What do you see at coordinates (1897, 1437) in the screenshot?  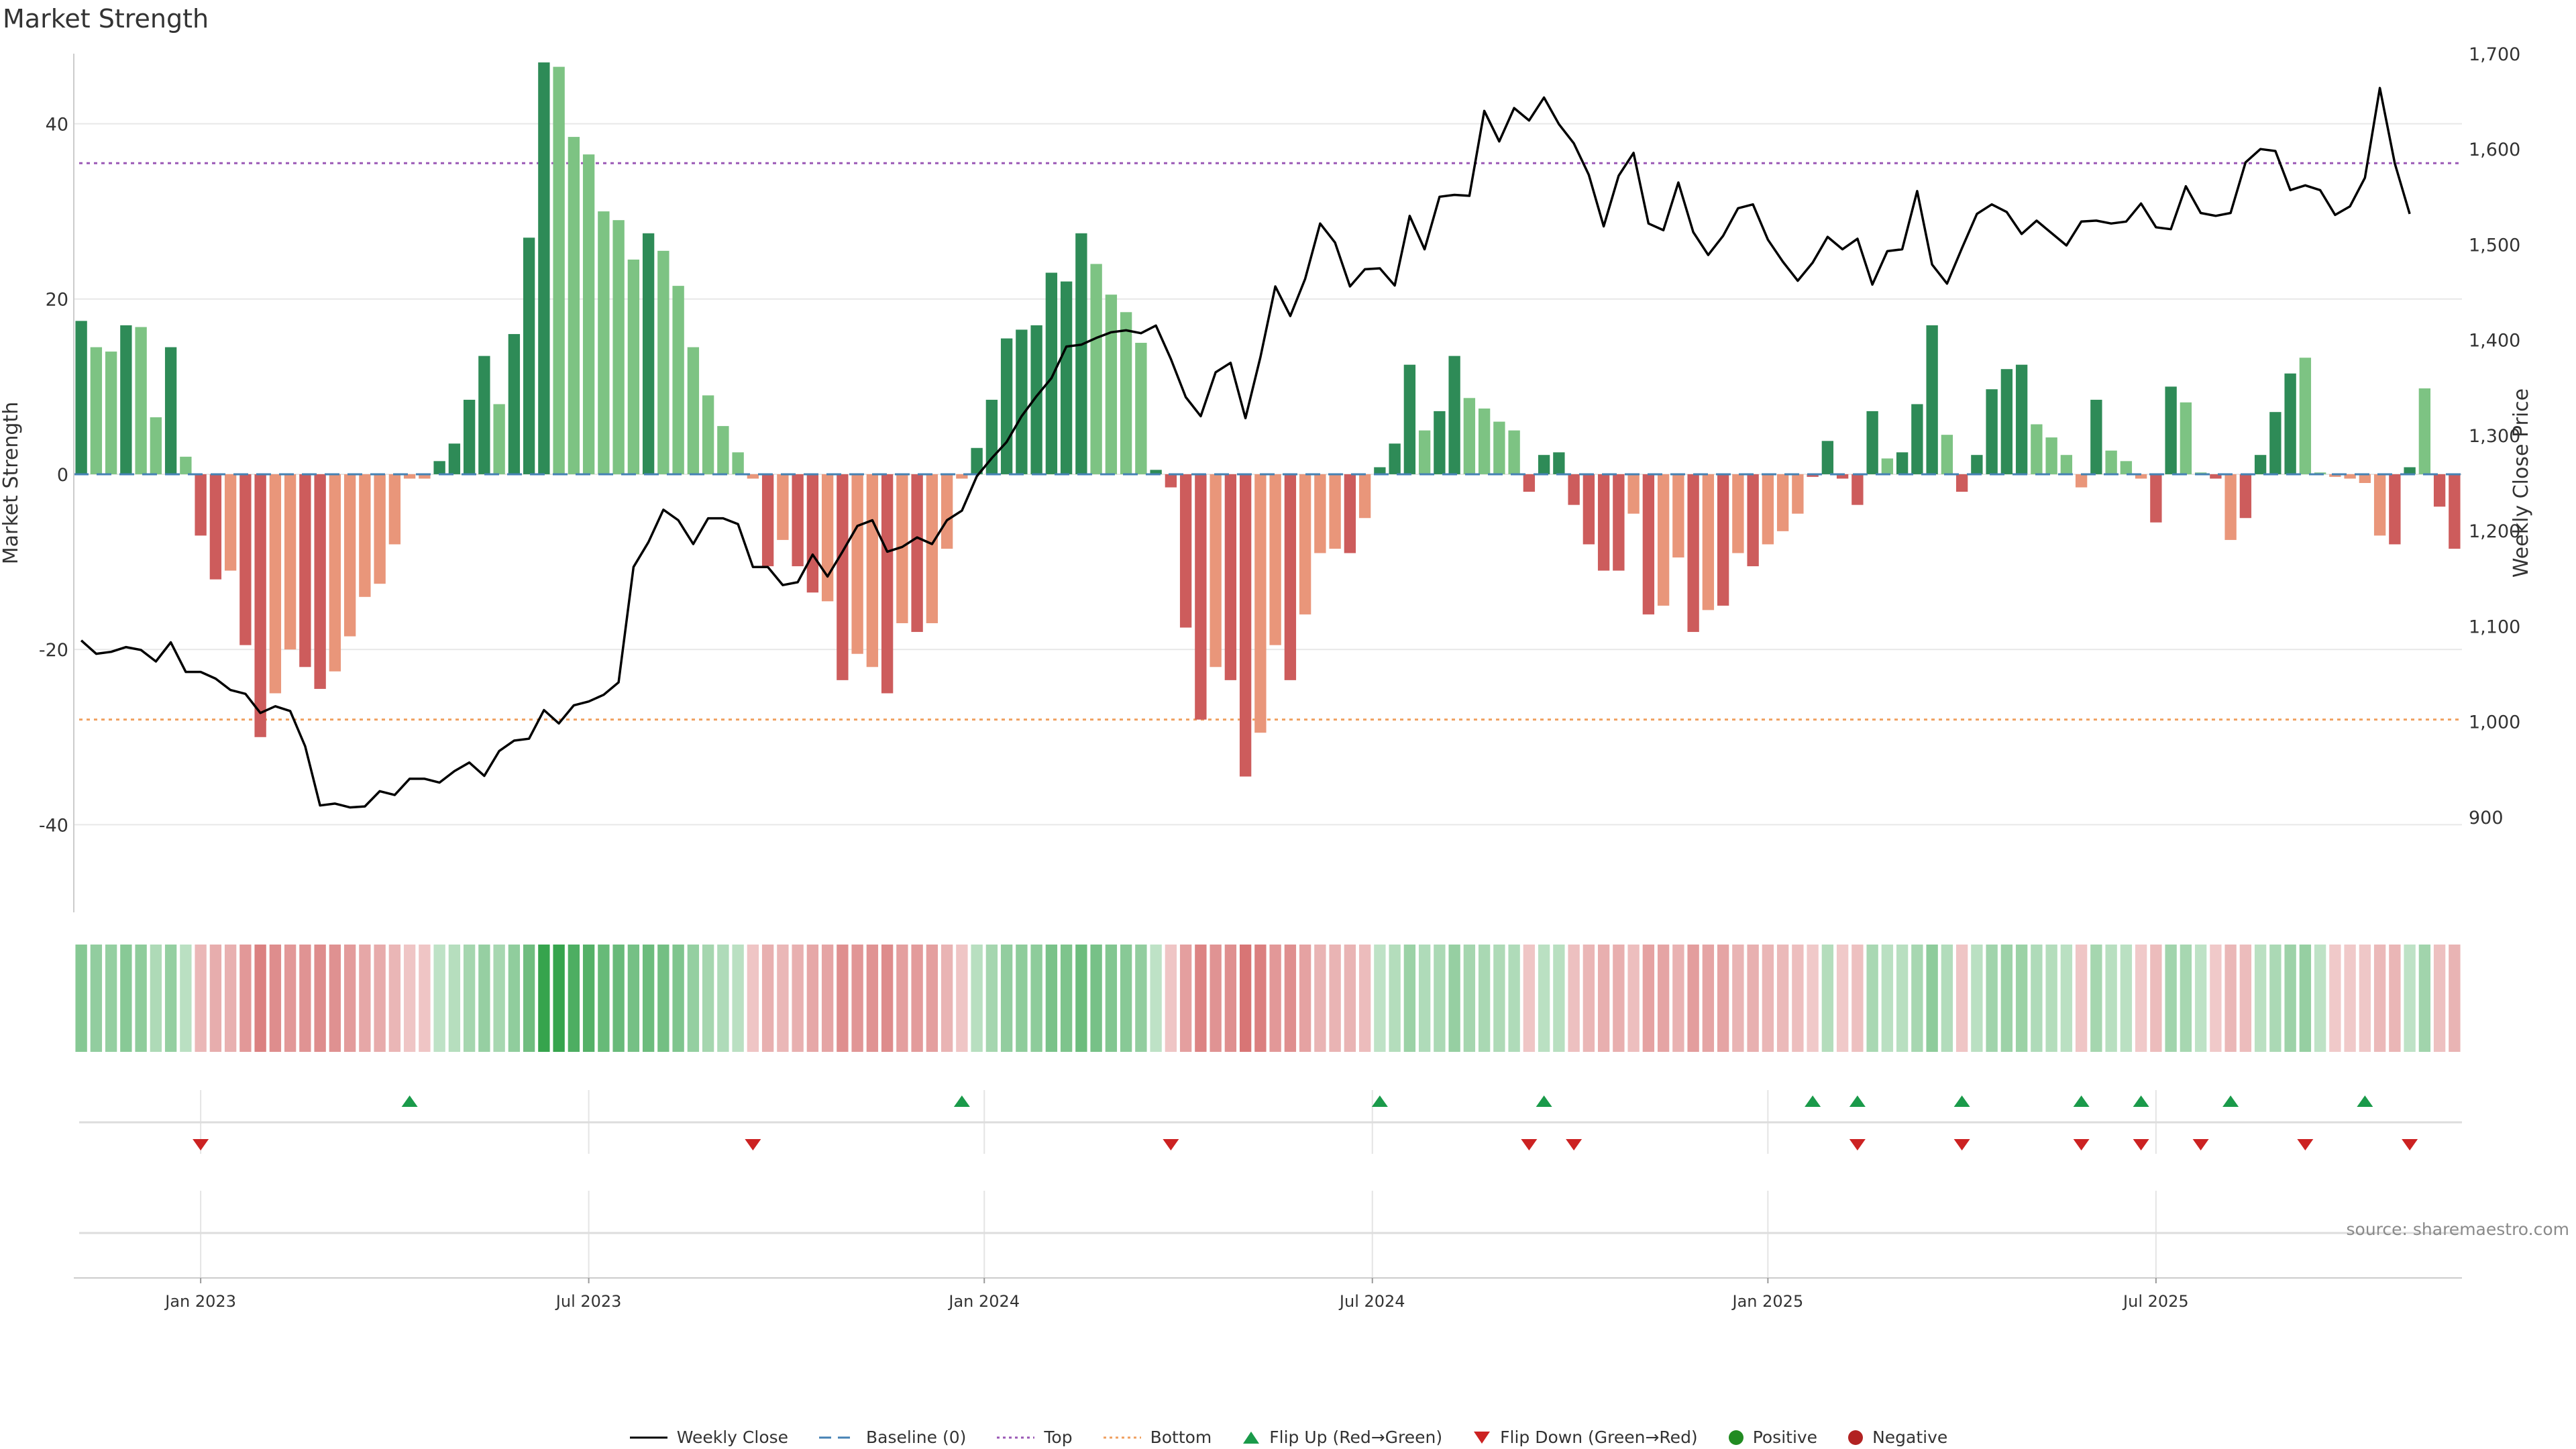 I see `legend-item-negative: Negative` at bounding box center [1897, 1437].